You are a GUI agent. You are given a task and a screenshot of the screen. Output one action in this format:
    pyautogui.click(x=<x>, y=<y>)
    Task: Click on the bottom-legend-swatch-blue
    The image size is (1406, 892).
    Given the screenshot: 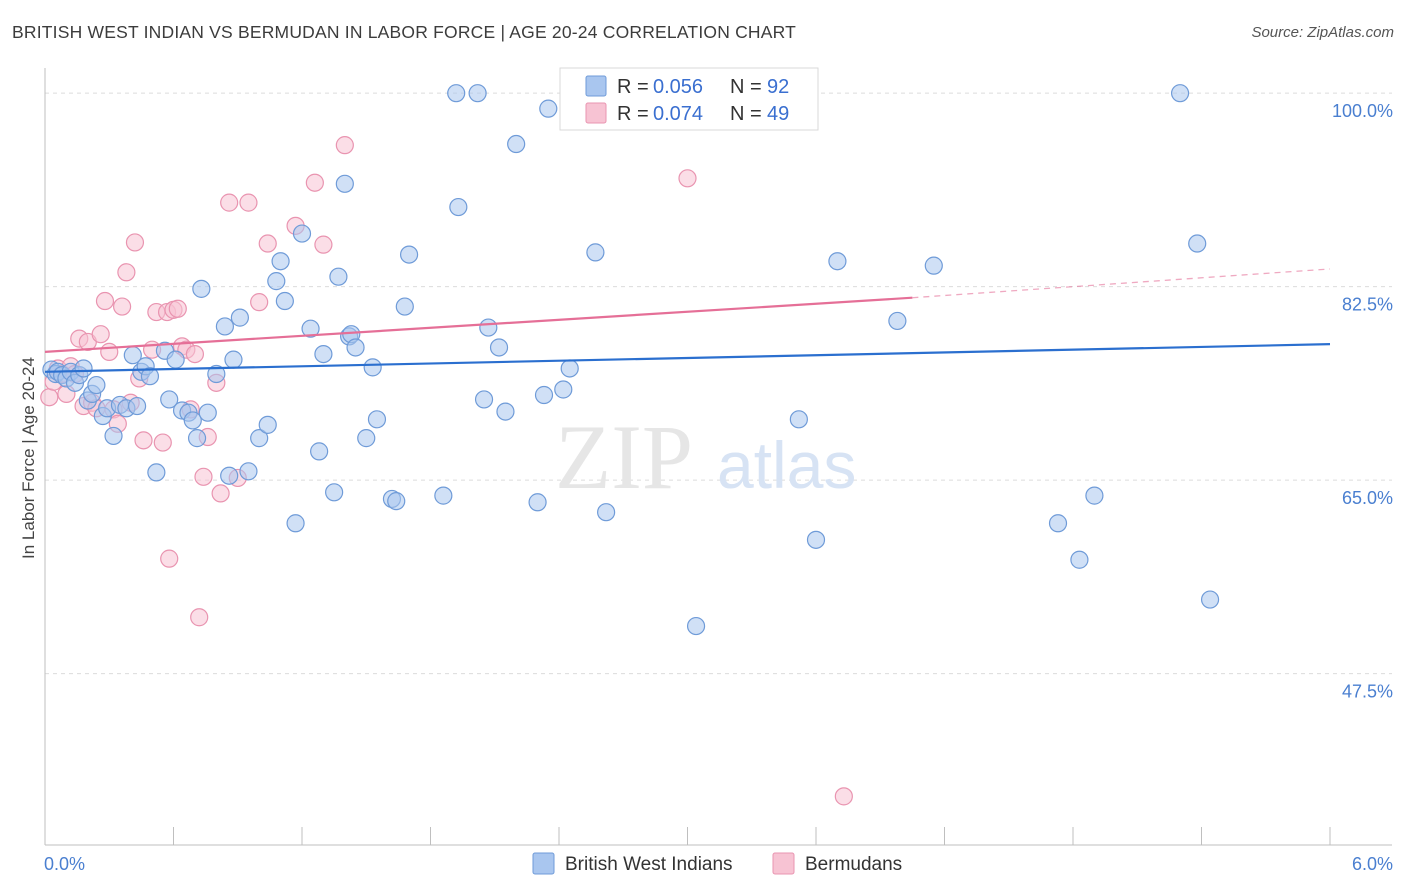 What is the action you would take?
    pyautogui.click(x=543, y=863)
    